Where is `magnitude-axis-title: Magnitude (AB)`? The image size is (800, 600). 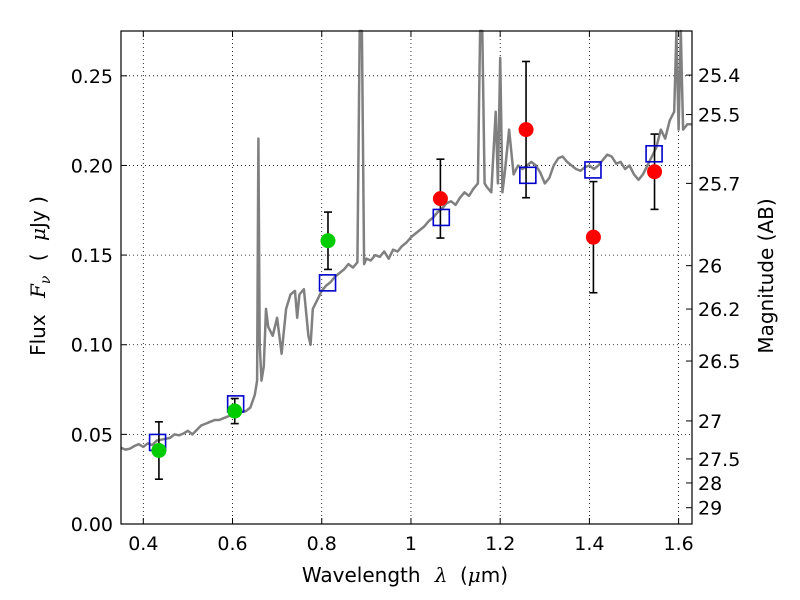
magnitude-axis-title: Magnitude (AB) is located at coordinates (766, 275).